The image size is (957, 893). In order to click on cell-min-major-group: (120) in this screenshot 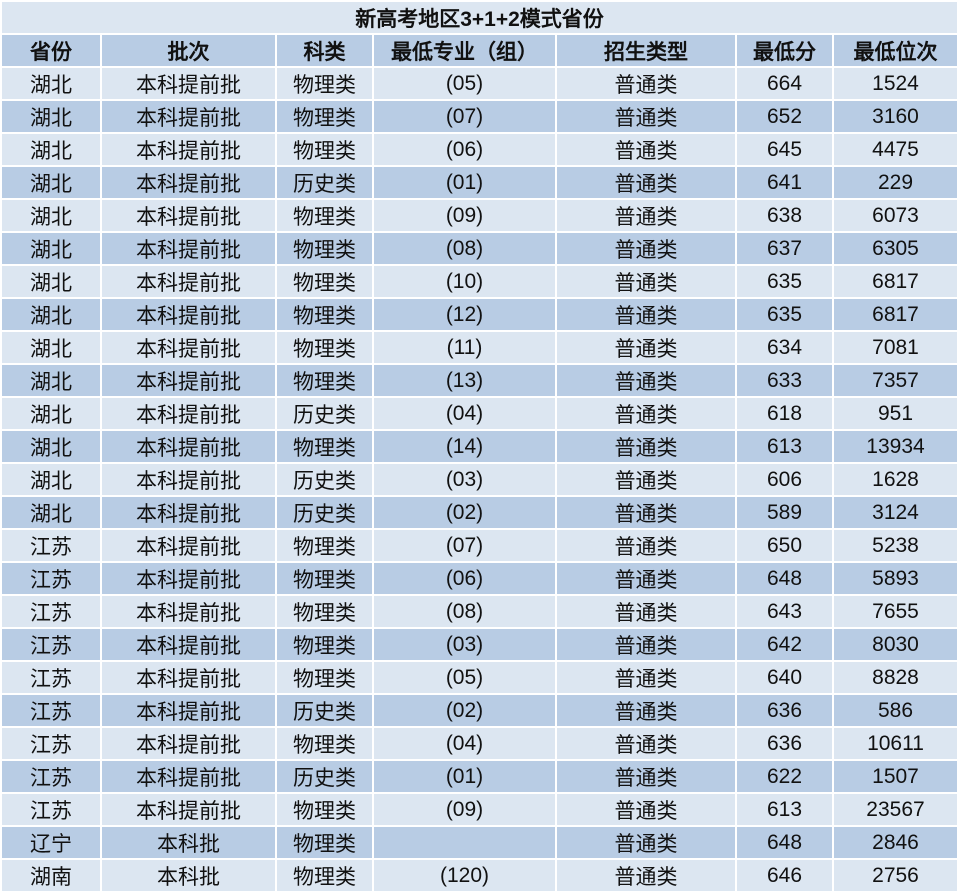, I will do `click(464, 875)`.